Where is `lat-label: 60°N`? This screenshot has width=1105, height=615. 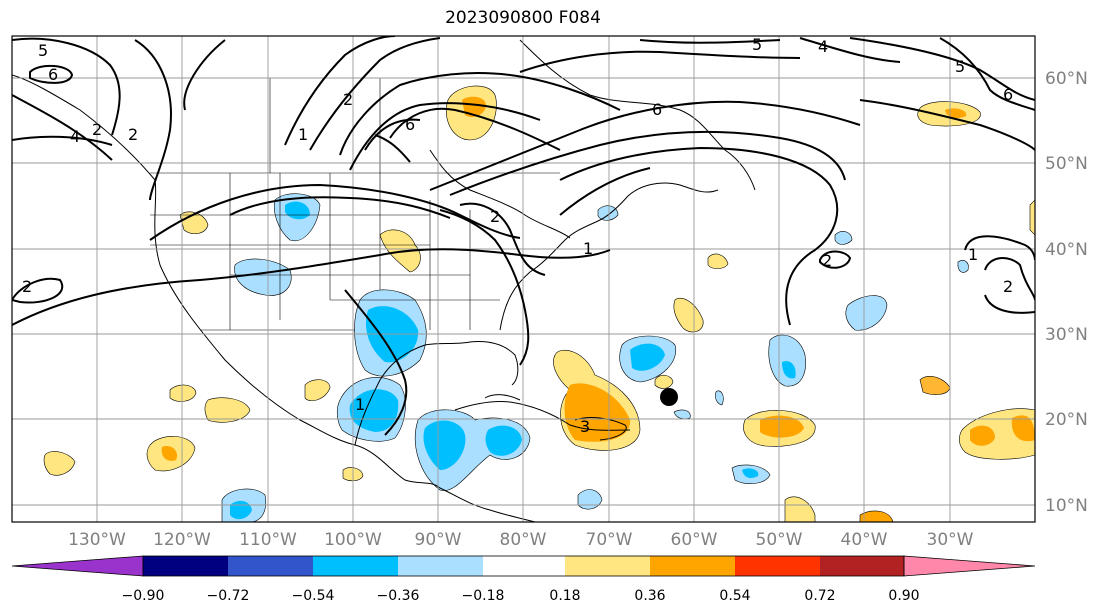
lat-label: 60°N is located at coordinates (1066, 79).